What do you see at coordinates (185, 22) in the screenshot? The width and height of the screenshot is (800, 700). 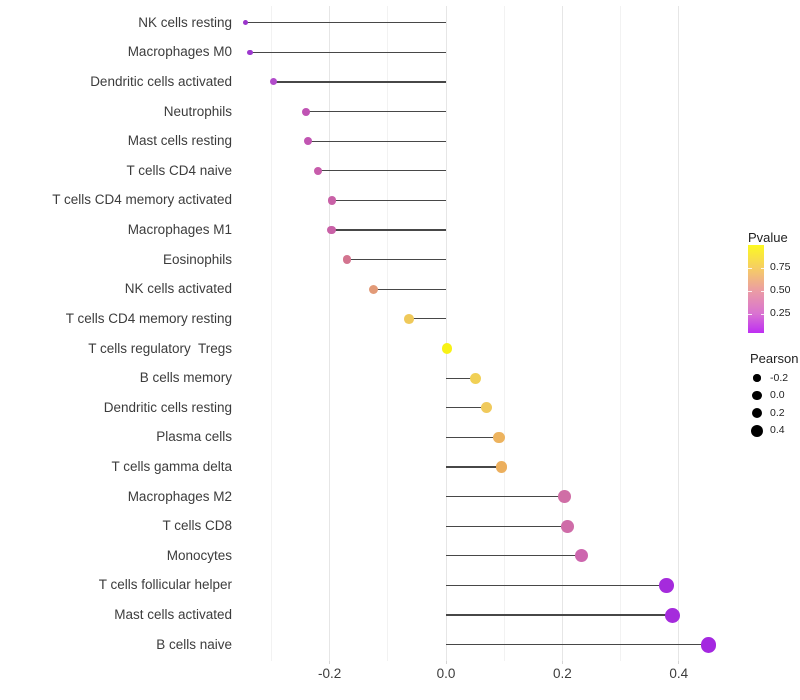 I see `category-label: NK cells resting` at bounding box center [185, 22].